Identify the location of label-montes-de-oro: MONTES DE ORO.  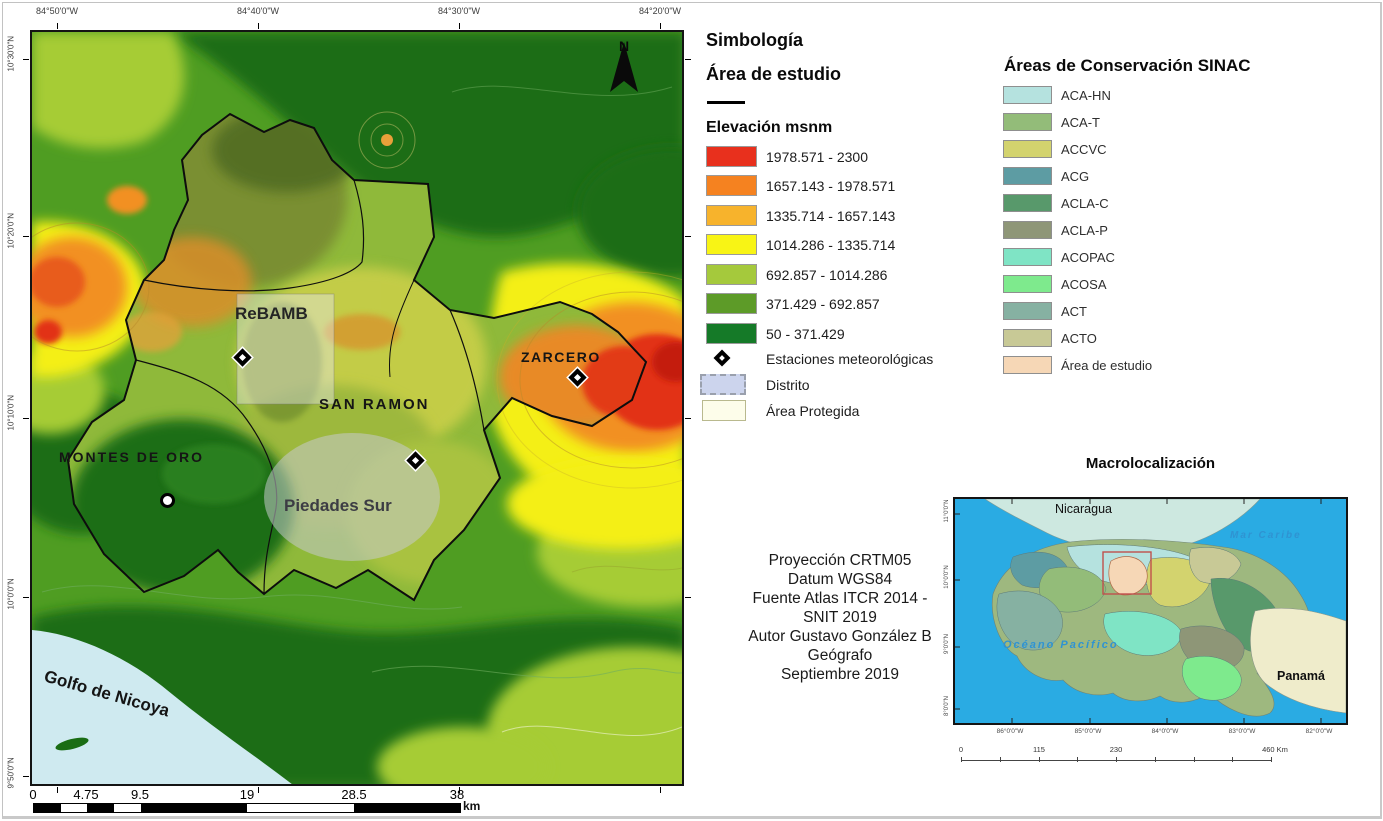
(132, 457).